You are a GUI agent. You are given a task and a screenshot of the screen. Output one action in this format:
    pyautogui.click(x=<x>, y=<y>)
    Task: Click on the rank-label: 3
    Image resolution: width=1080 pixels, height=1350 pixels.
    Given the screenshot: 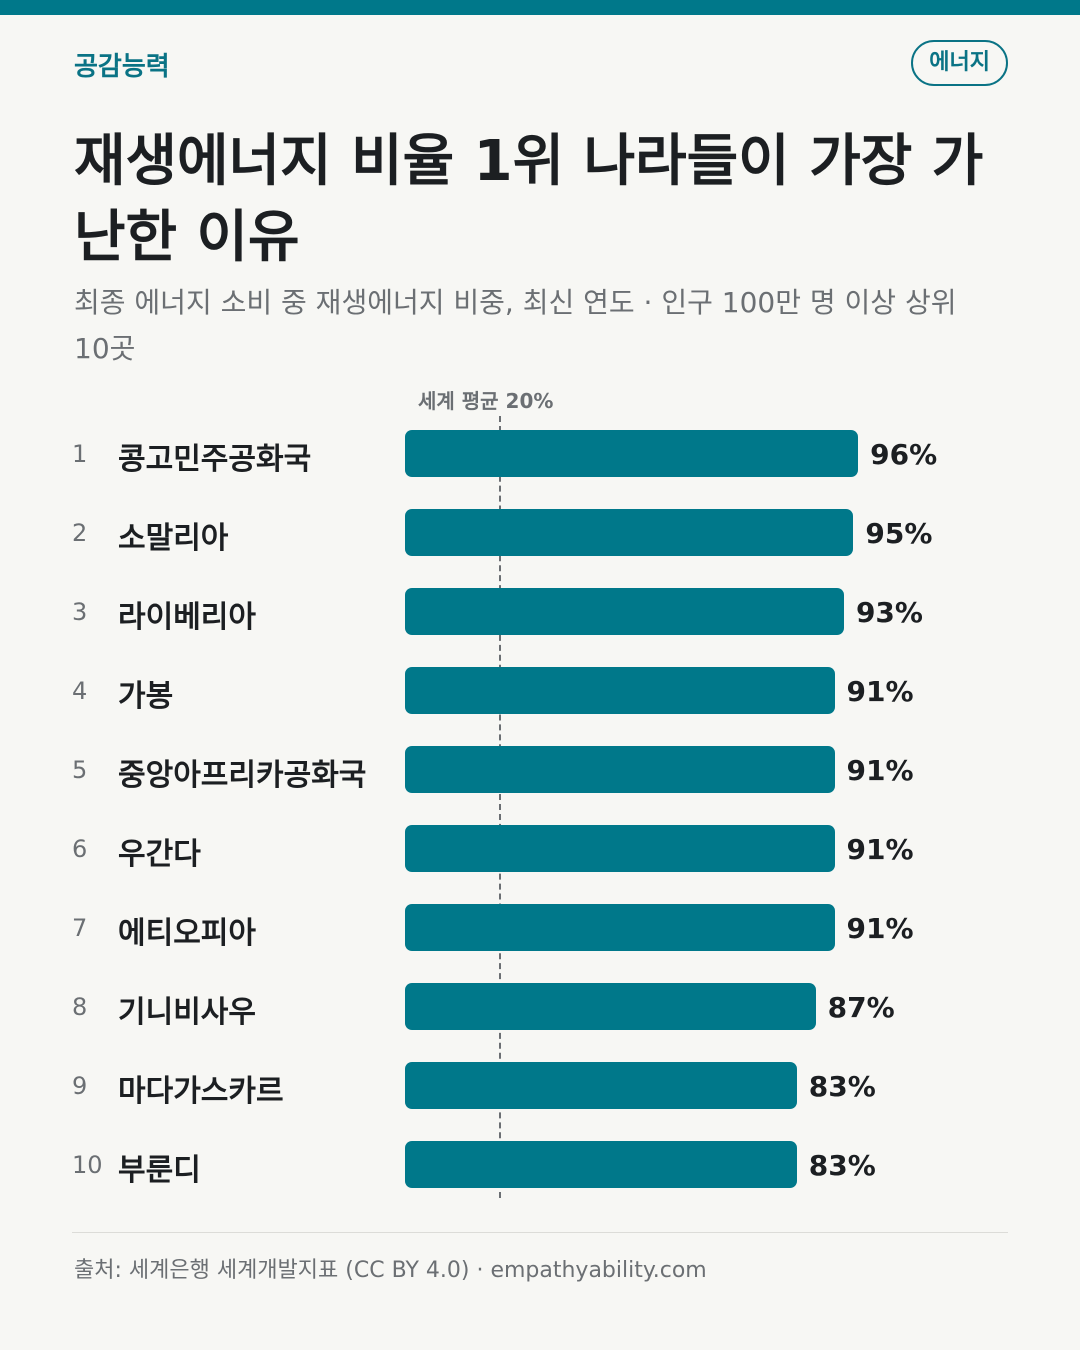 What is the action you would take?
    pyautogui.click(x=80, y=612)
    